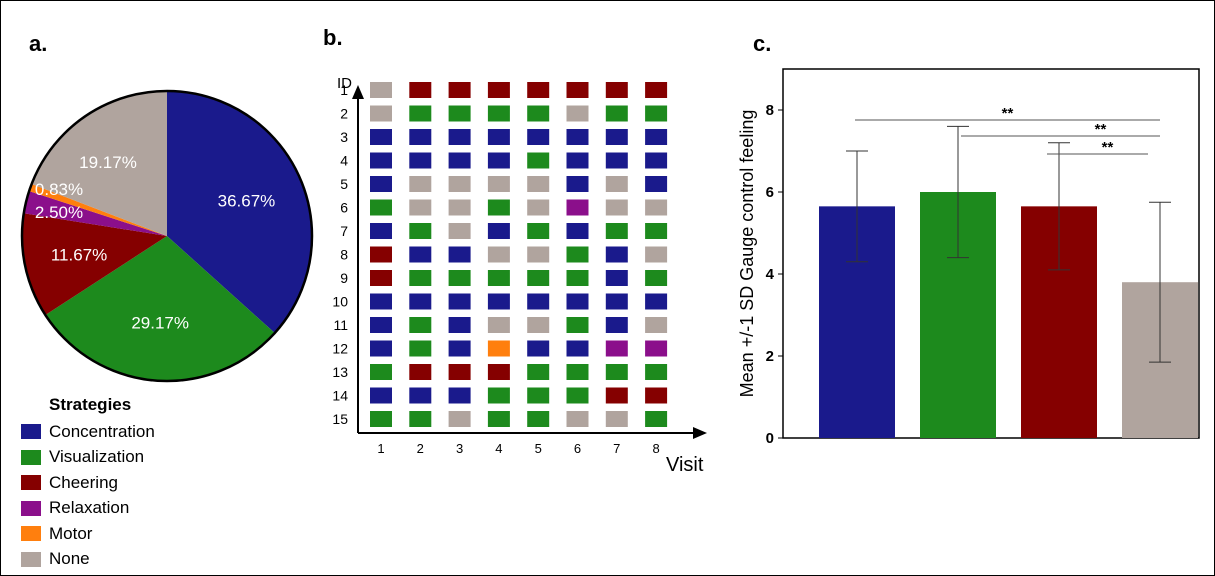  Describe the element at coordinates (38, 43) in the screenshot. I see `panel-label-a: a.` at that location.